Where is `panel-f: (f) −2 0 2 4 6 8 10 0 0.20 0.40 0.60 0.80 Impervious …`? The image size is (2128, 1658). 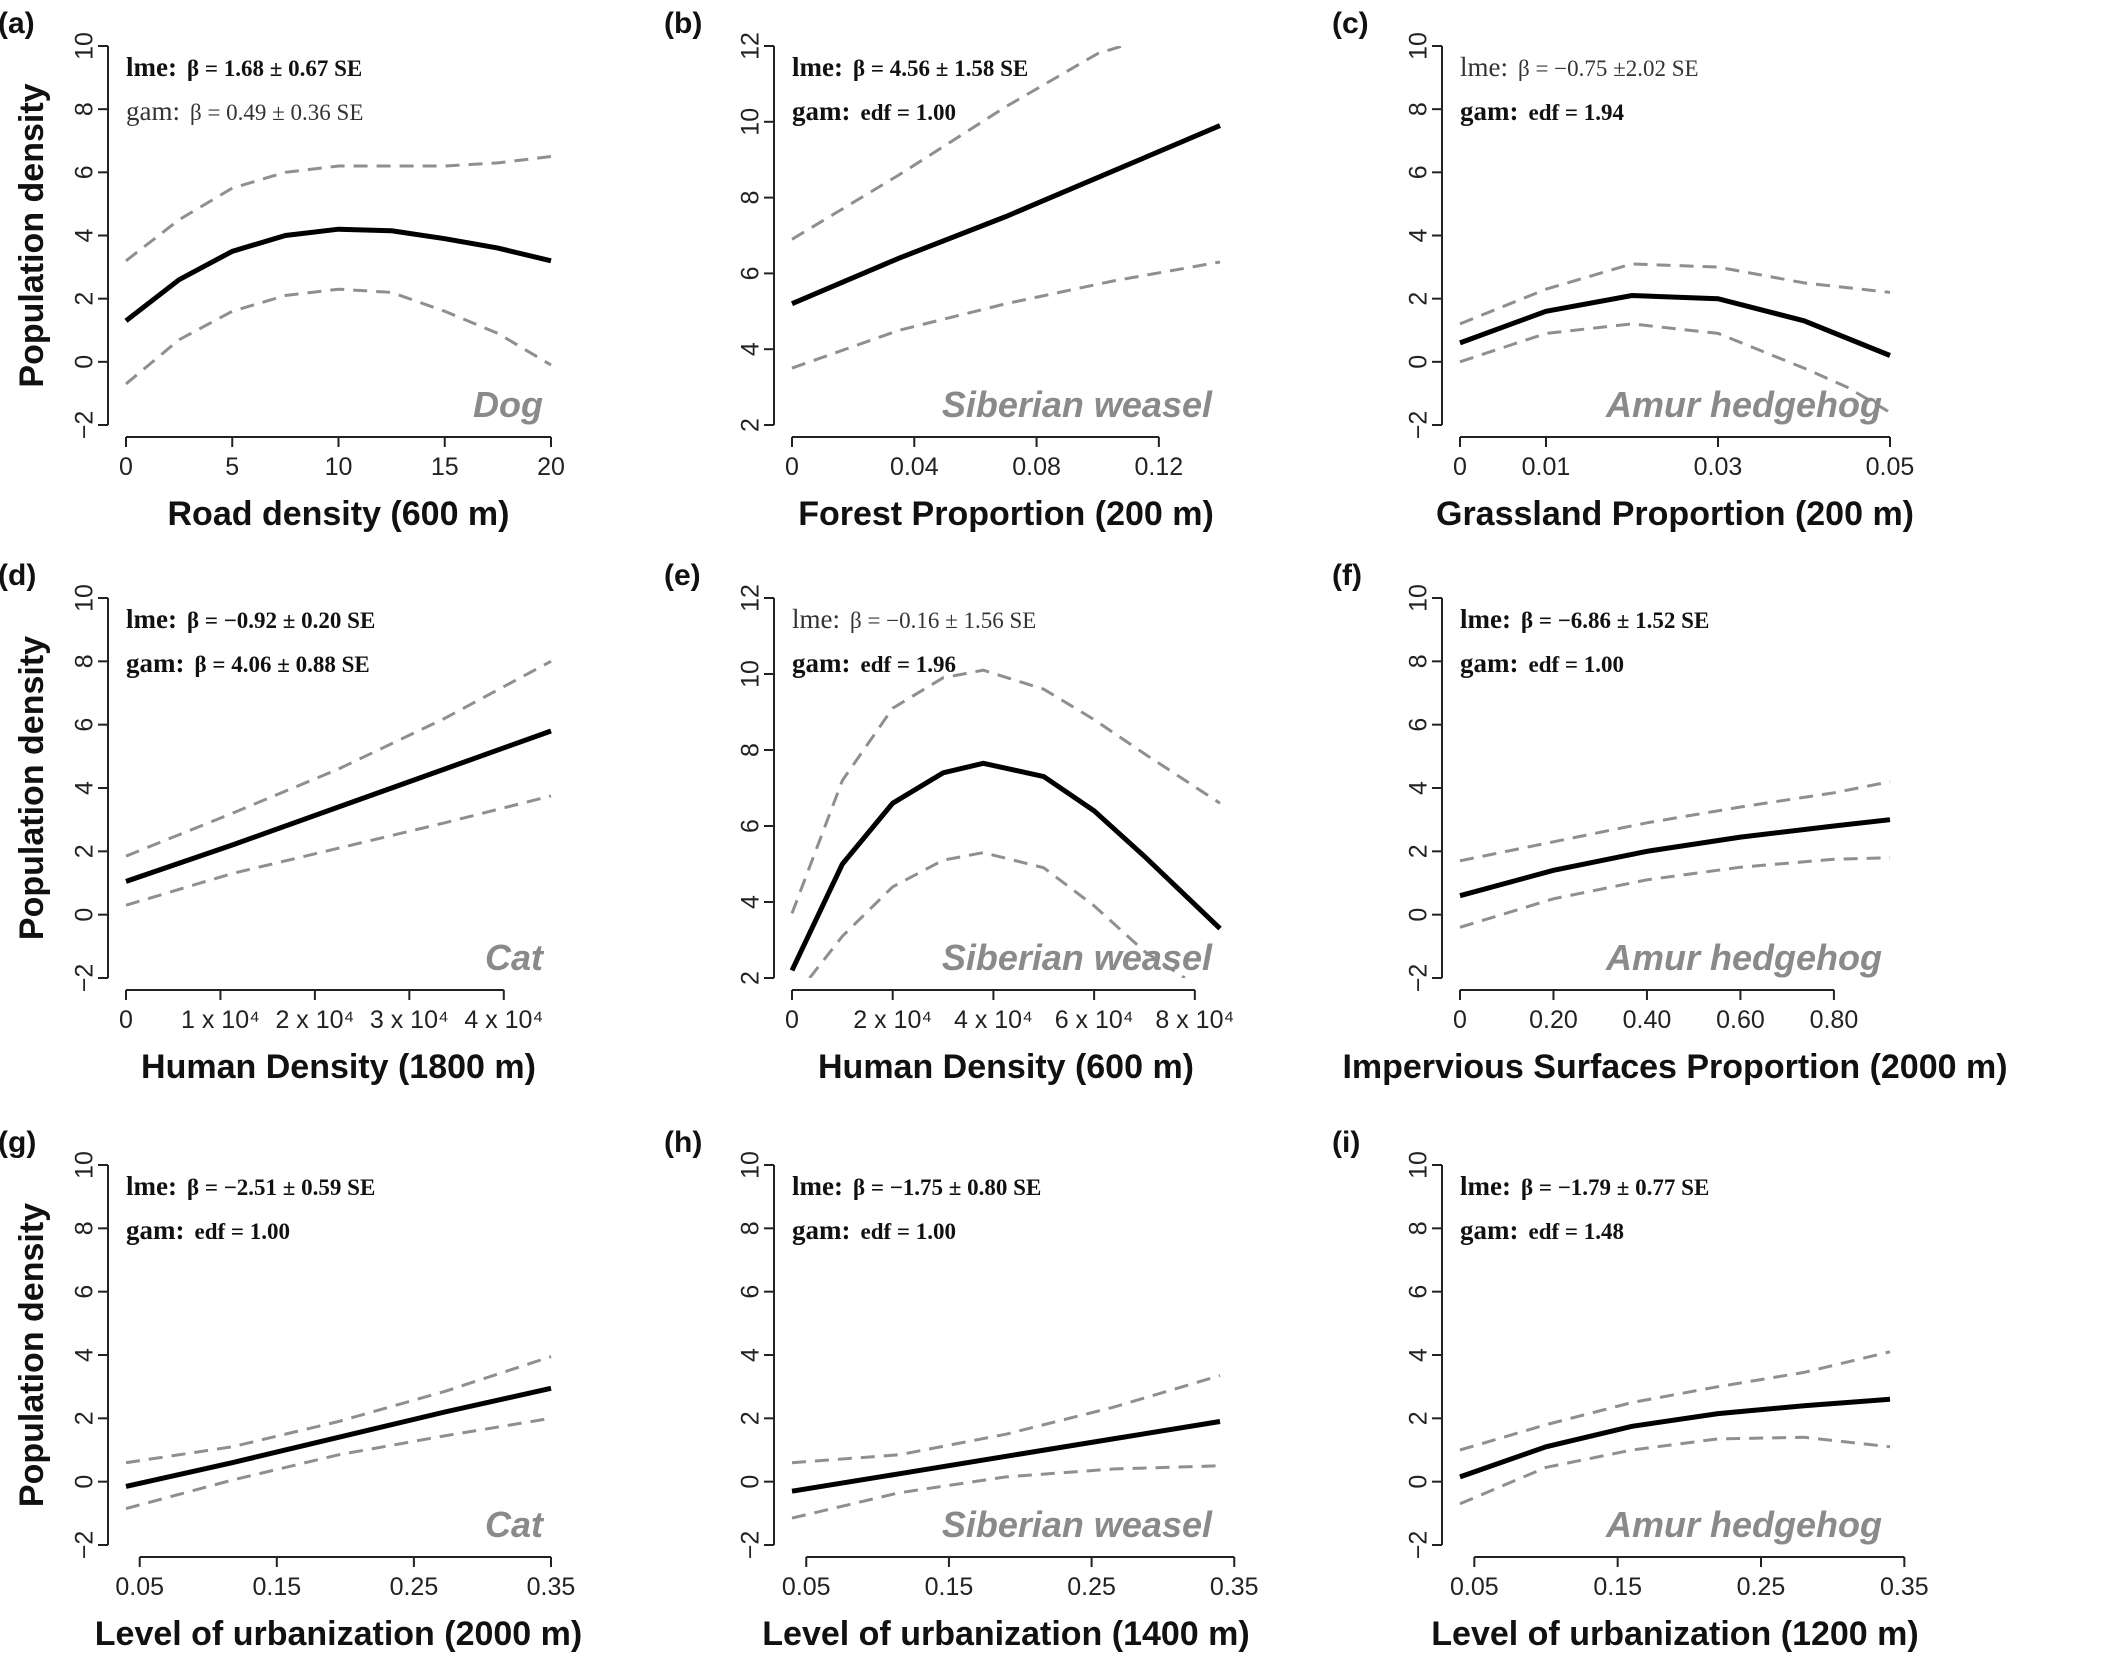 panel-f: (f) −2 0 2 4 6 8 10 0 0.20 0.40 0.60 0.80 Impervious … is located at coordinates (1670, 822).